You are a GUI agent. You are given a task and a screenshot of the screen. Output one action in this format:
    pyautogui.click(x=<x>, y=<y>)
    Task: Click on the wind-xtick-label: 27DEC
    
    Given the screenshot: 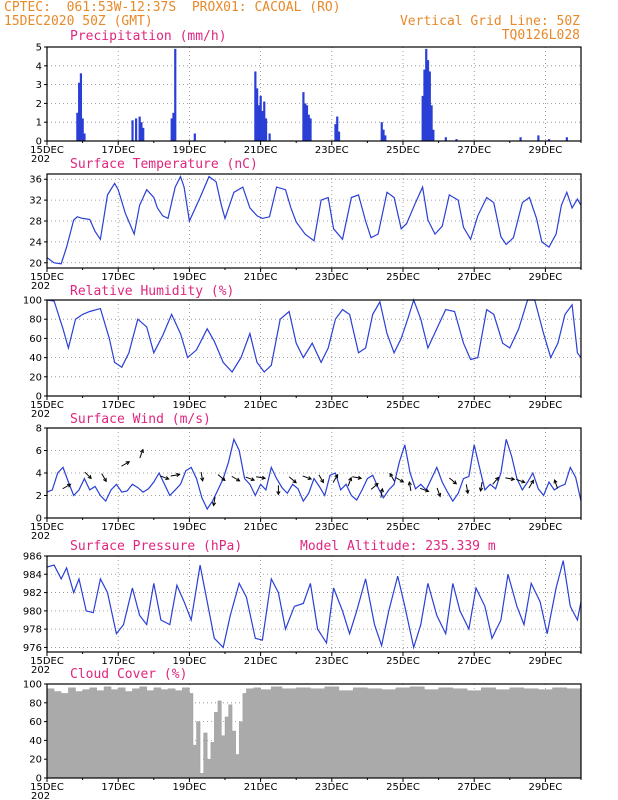 What is the action you would take?
    pyautogui.click(x=474, y=527)
    